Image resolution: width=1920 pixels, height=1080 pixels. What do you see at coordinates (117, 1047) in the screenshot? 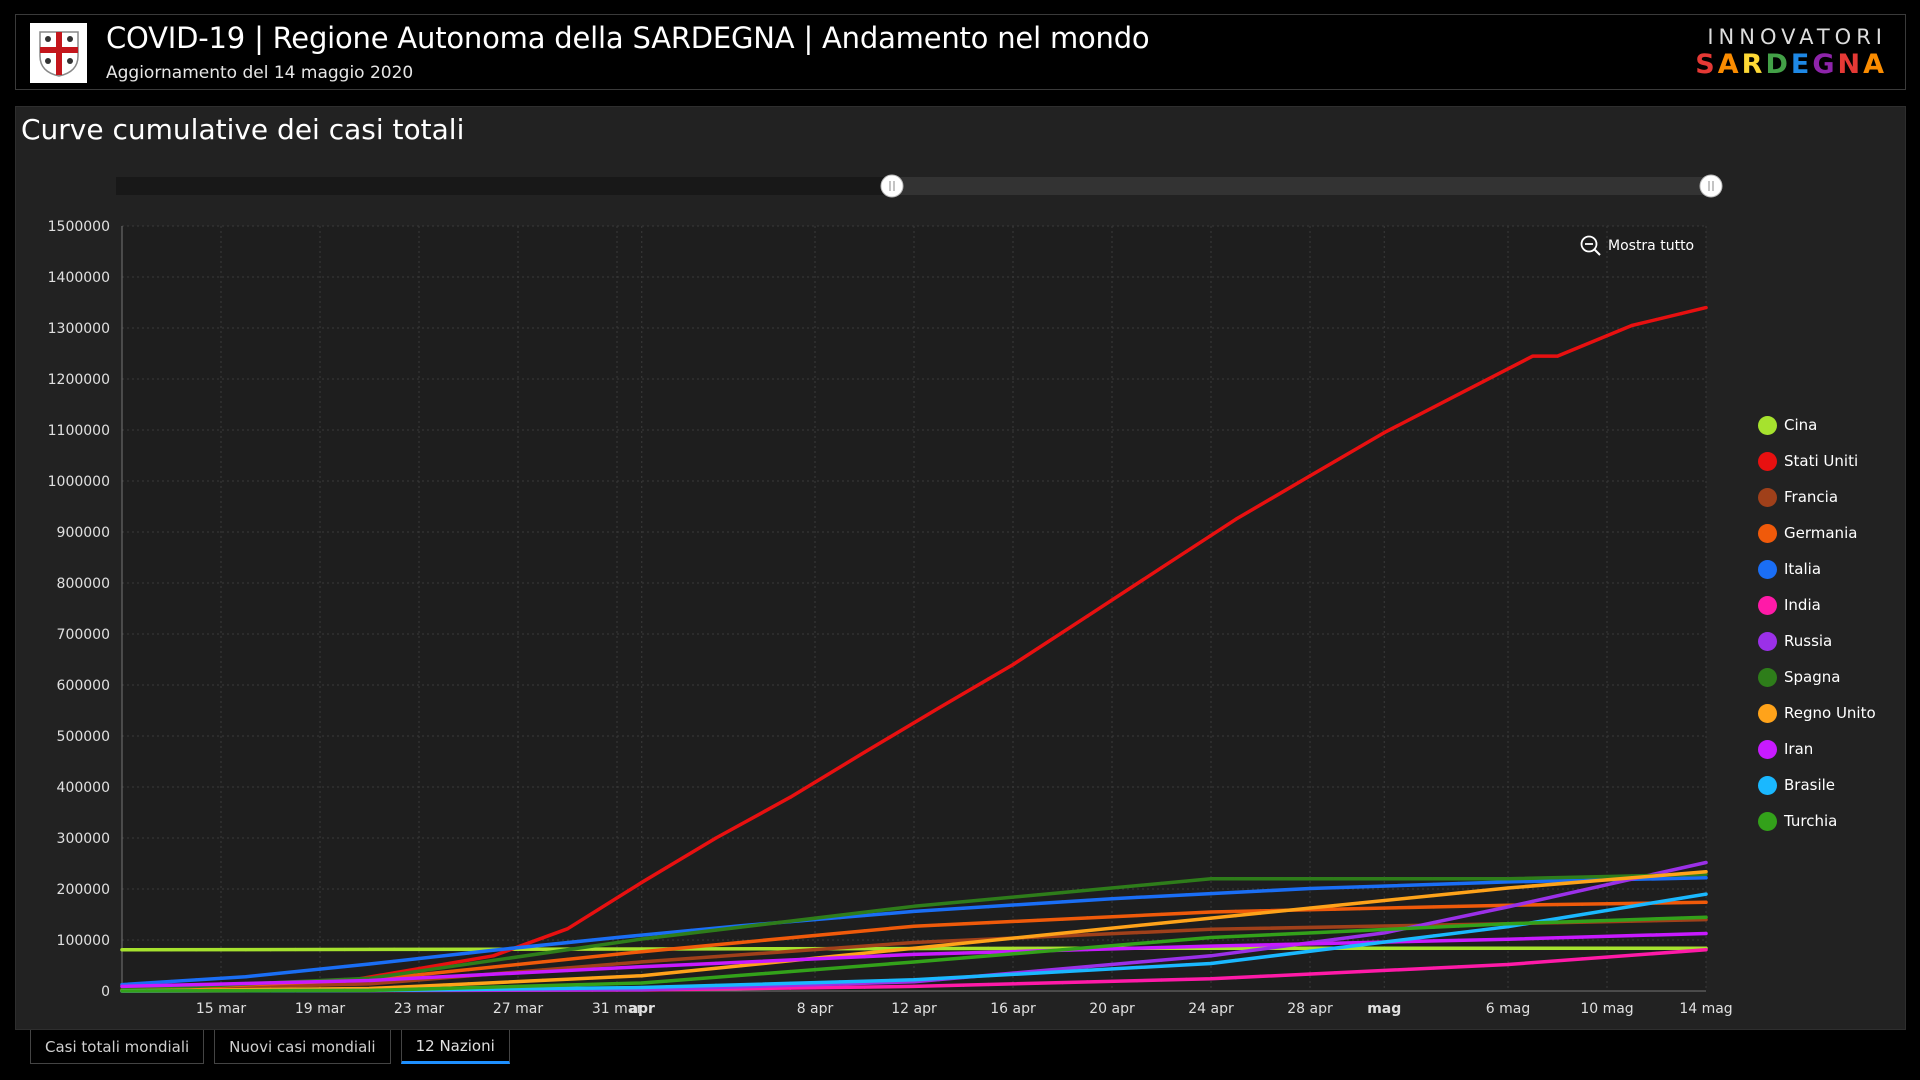
I see `tab-0: Casi totali mondiali` at bounding box center [117, 1047].